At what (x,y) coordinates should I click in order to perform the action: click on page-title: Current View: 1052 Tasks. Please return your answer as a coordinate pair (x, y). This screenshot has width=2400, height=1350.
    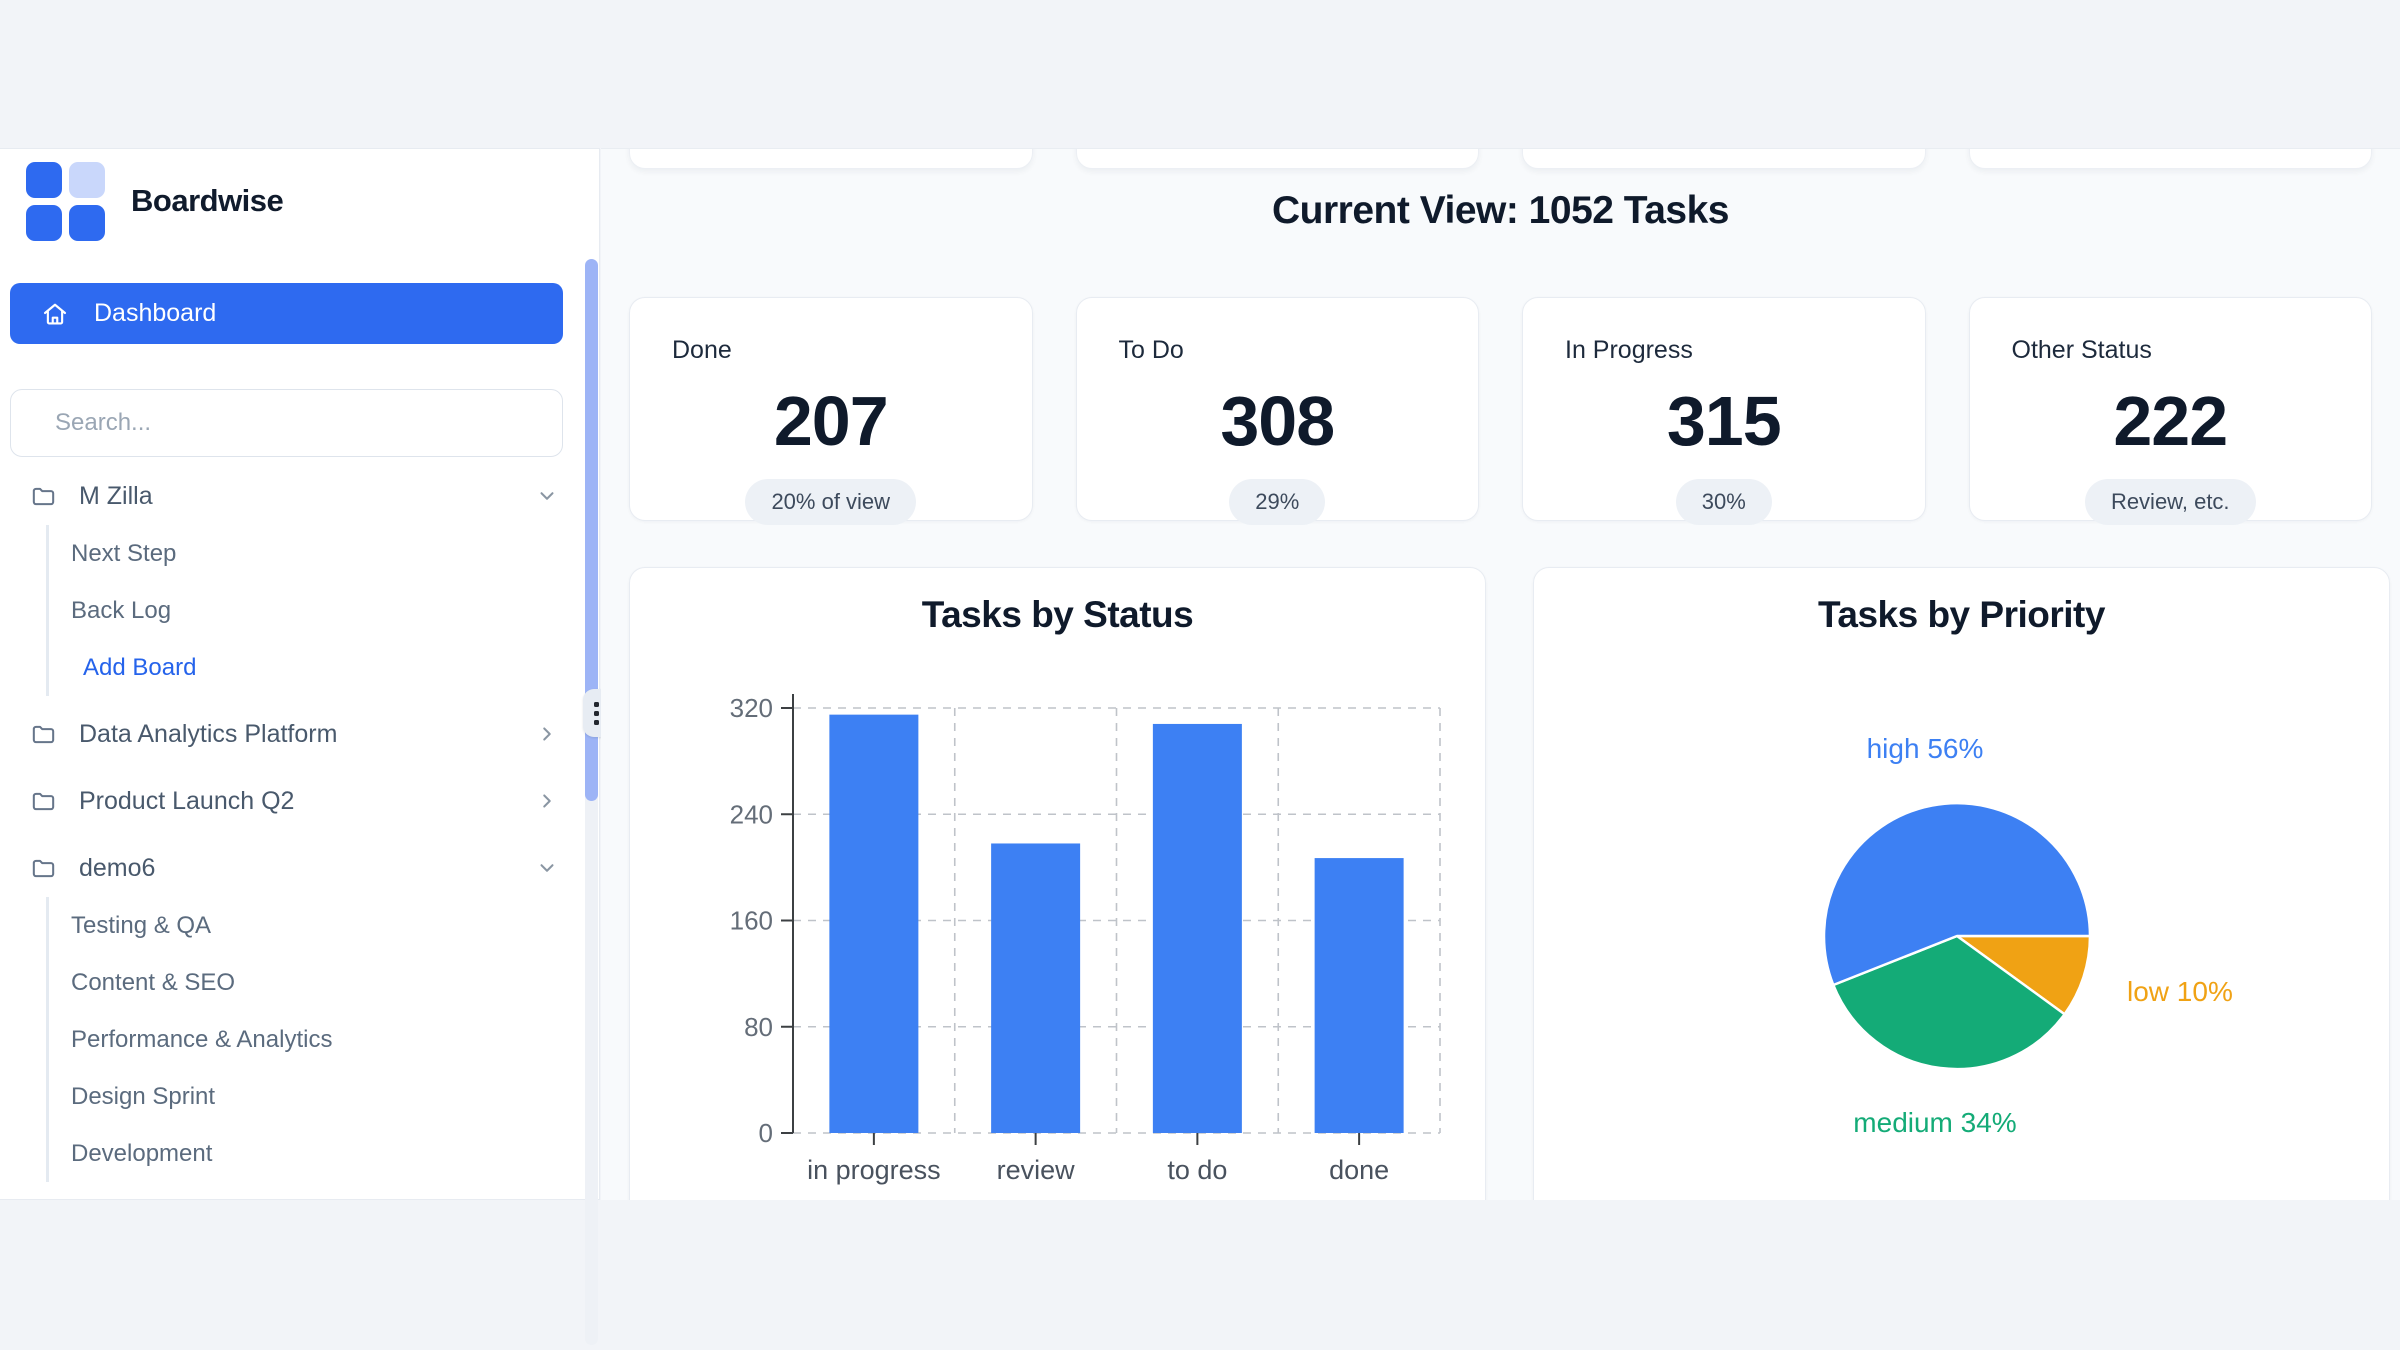
    Looking at the image, I should click on (1500, 210).